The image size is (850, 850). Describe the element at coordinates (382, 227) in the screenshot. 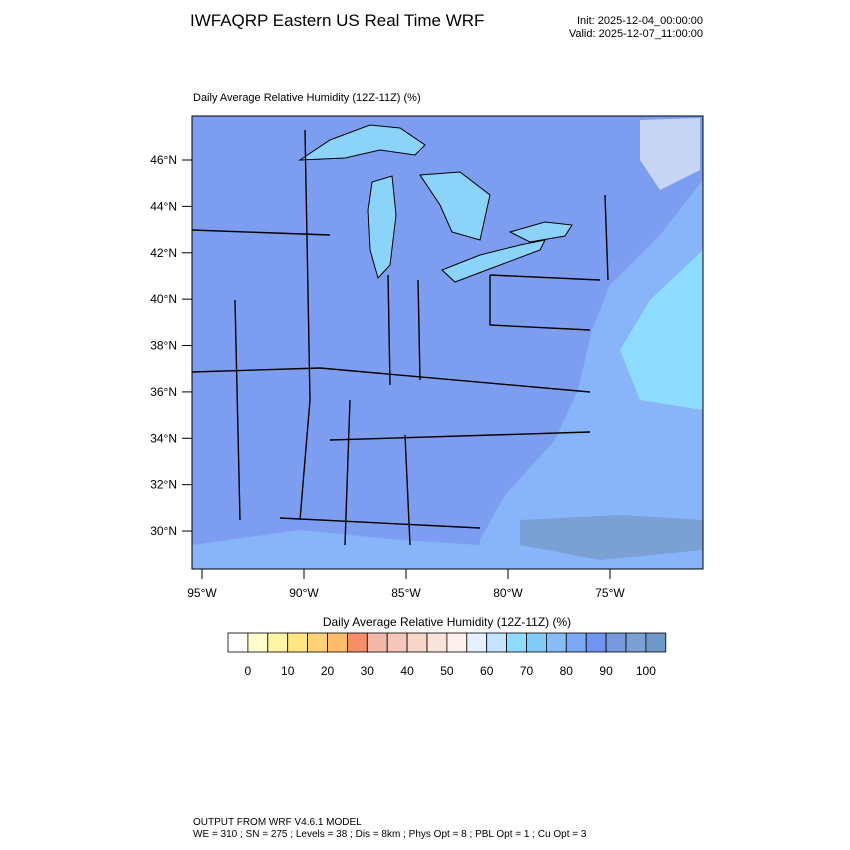

I see `lake-michigan` at that location.